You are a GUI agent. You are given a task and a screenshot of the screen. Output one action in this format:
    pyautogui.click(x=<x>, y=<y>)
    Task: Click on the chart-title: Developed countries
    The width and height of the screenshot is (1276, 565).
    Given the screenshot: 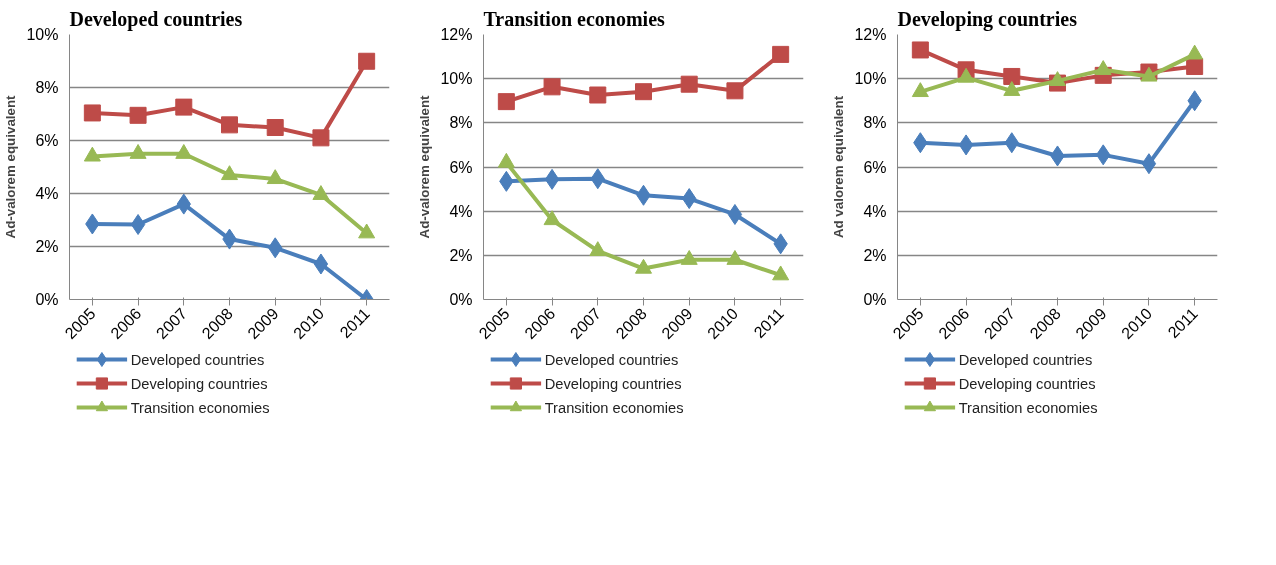 What is the action you would take?
    pyautogui.click(x=156, y=19)
    